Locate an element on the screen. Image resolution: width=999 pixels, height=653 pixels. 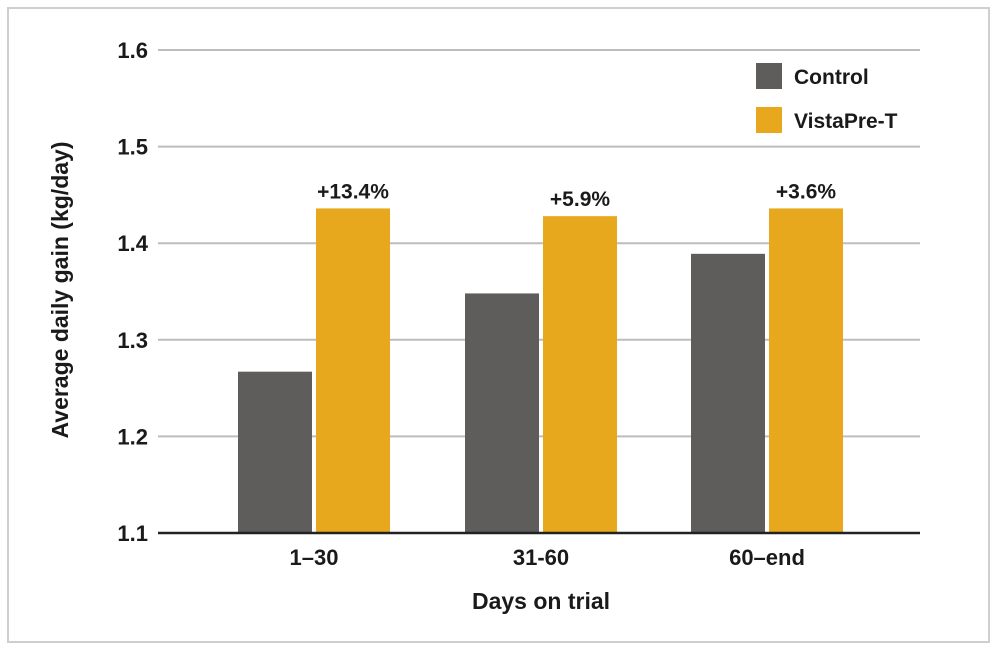
legend-label: VistaPre-T is located at coordinates (846, 121).